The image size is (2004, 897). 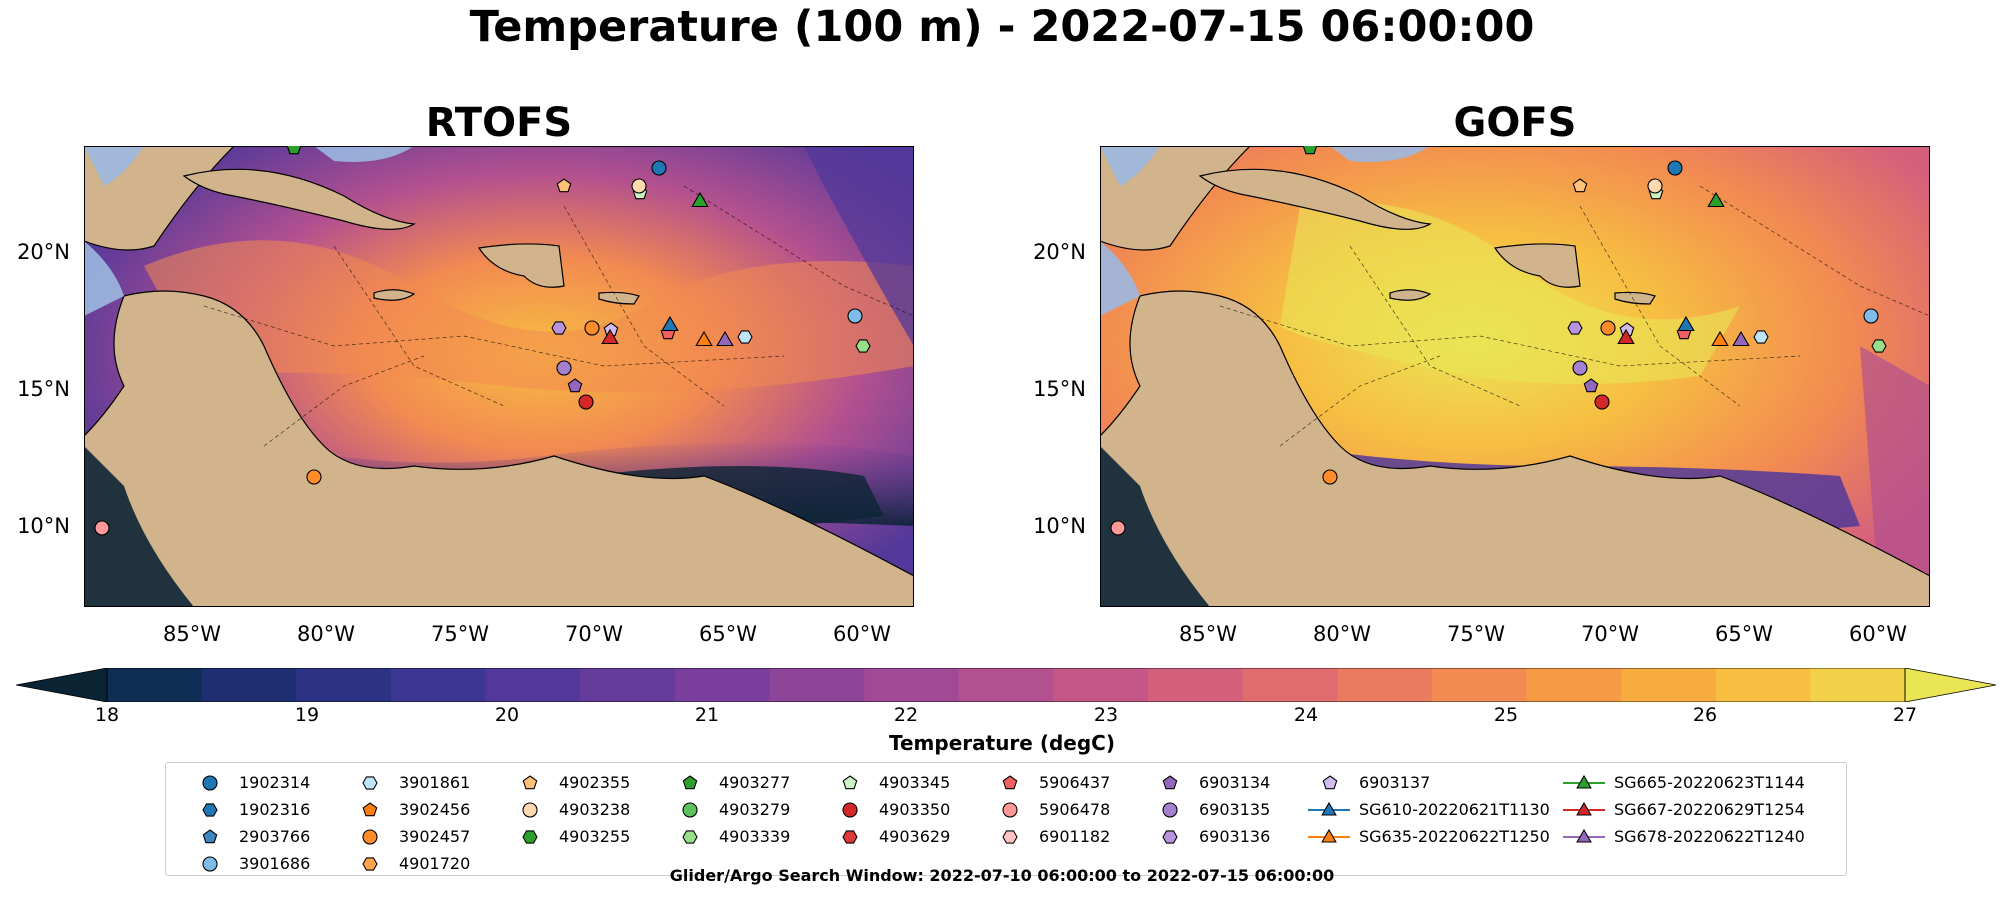 I want to click on lon-tick-60w: 60°W, so click(x=1878, y=634).